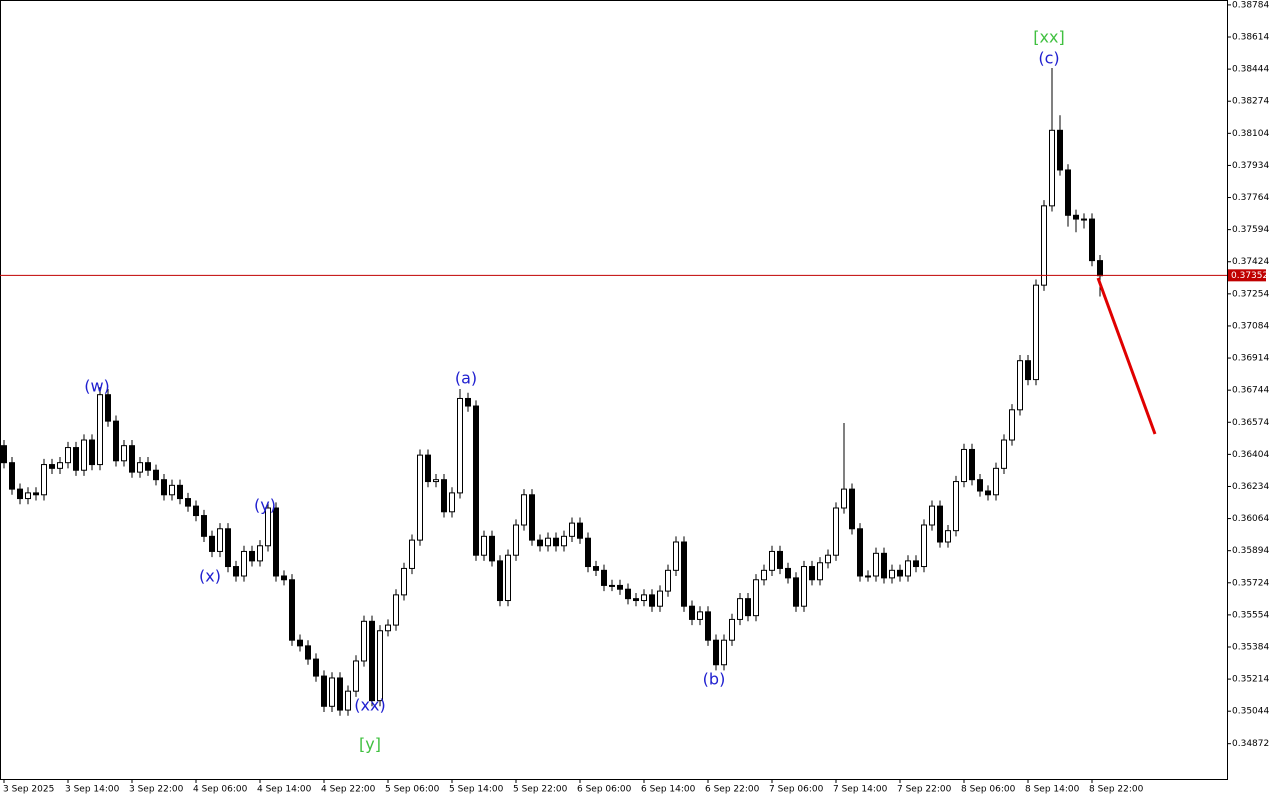 This screenshot has width=1280, height=800. I want to click on x-tick-label: 7 Sep 14:00, so click(860, 790).